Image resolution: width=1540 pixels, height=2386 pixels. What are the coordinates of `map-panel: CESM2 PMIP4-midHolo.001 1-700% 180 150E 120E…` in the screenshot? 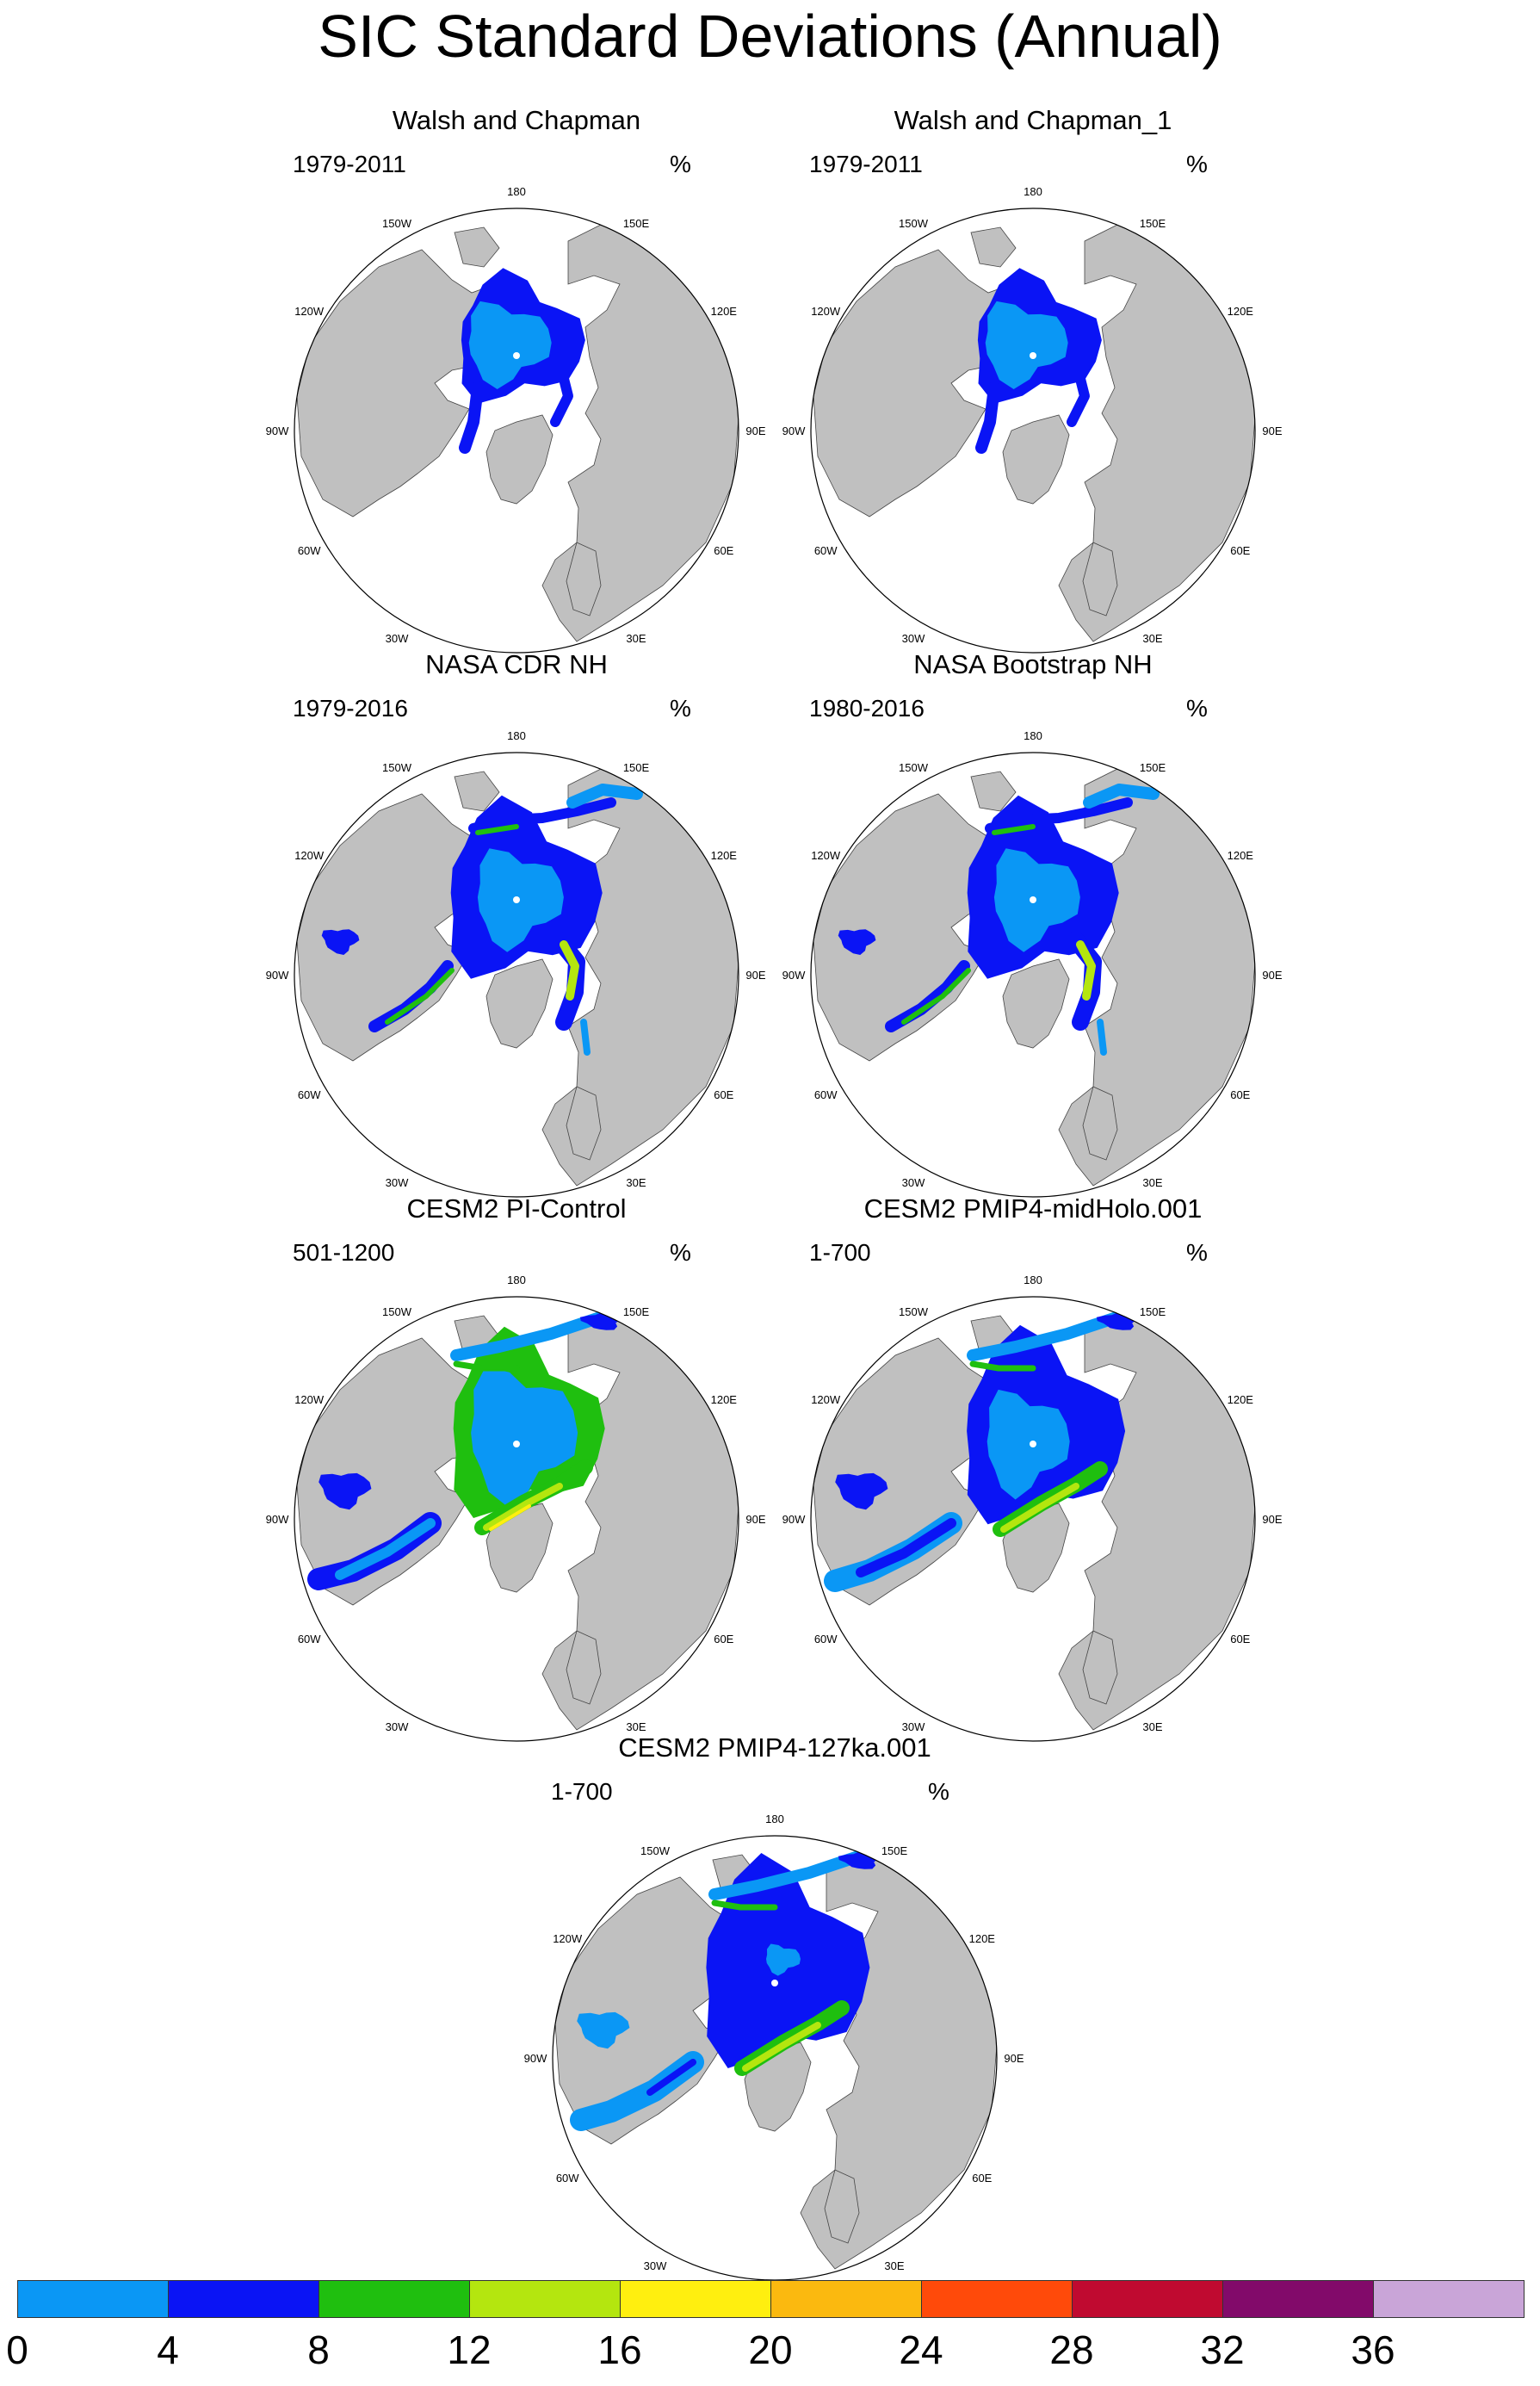 It's located at (1033, 1467).